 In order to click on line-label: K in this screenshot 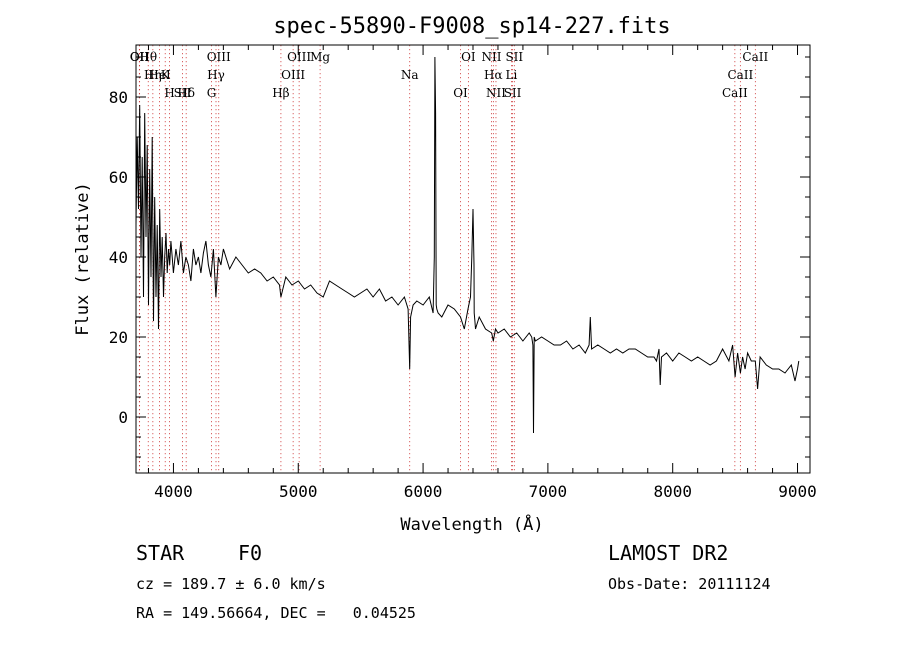, I will do `click(166, 75)`.